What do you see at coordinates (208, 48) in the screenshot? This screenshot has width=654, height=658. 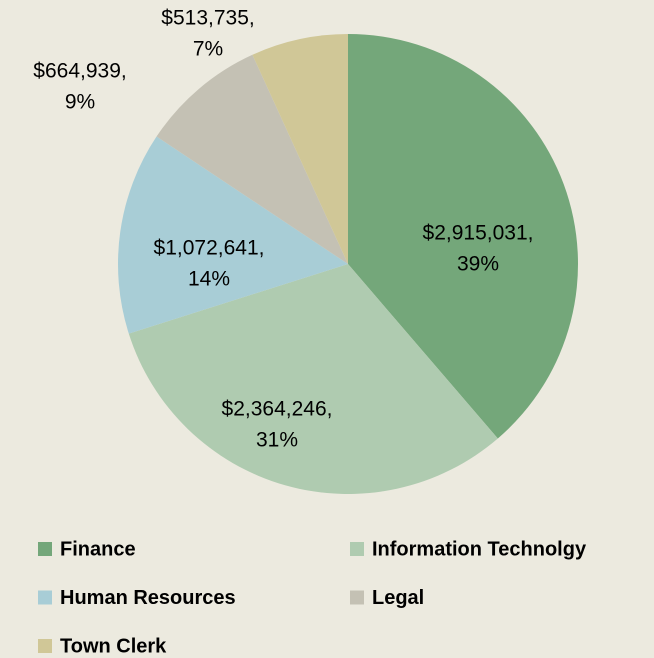 I see `data-label-line: 7%` at bounding box center [208, 48].